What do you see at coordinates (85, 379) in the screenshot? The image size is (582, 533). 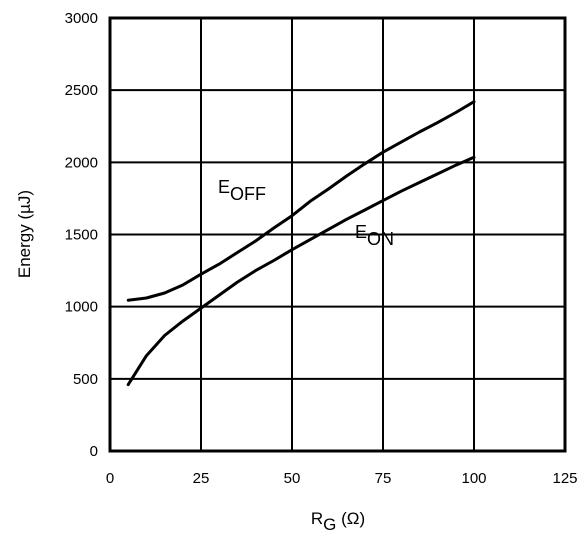 I see `y-tick-label: 500` at bounding box center [85, 379].